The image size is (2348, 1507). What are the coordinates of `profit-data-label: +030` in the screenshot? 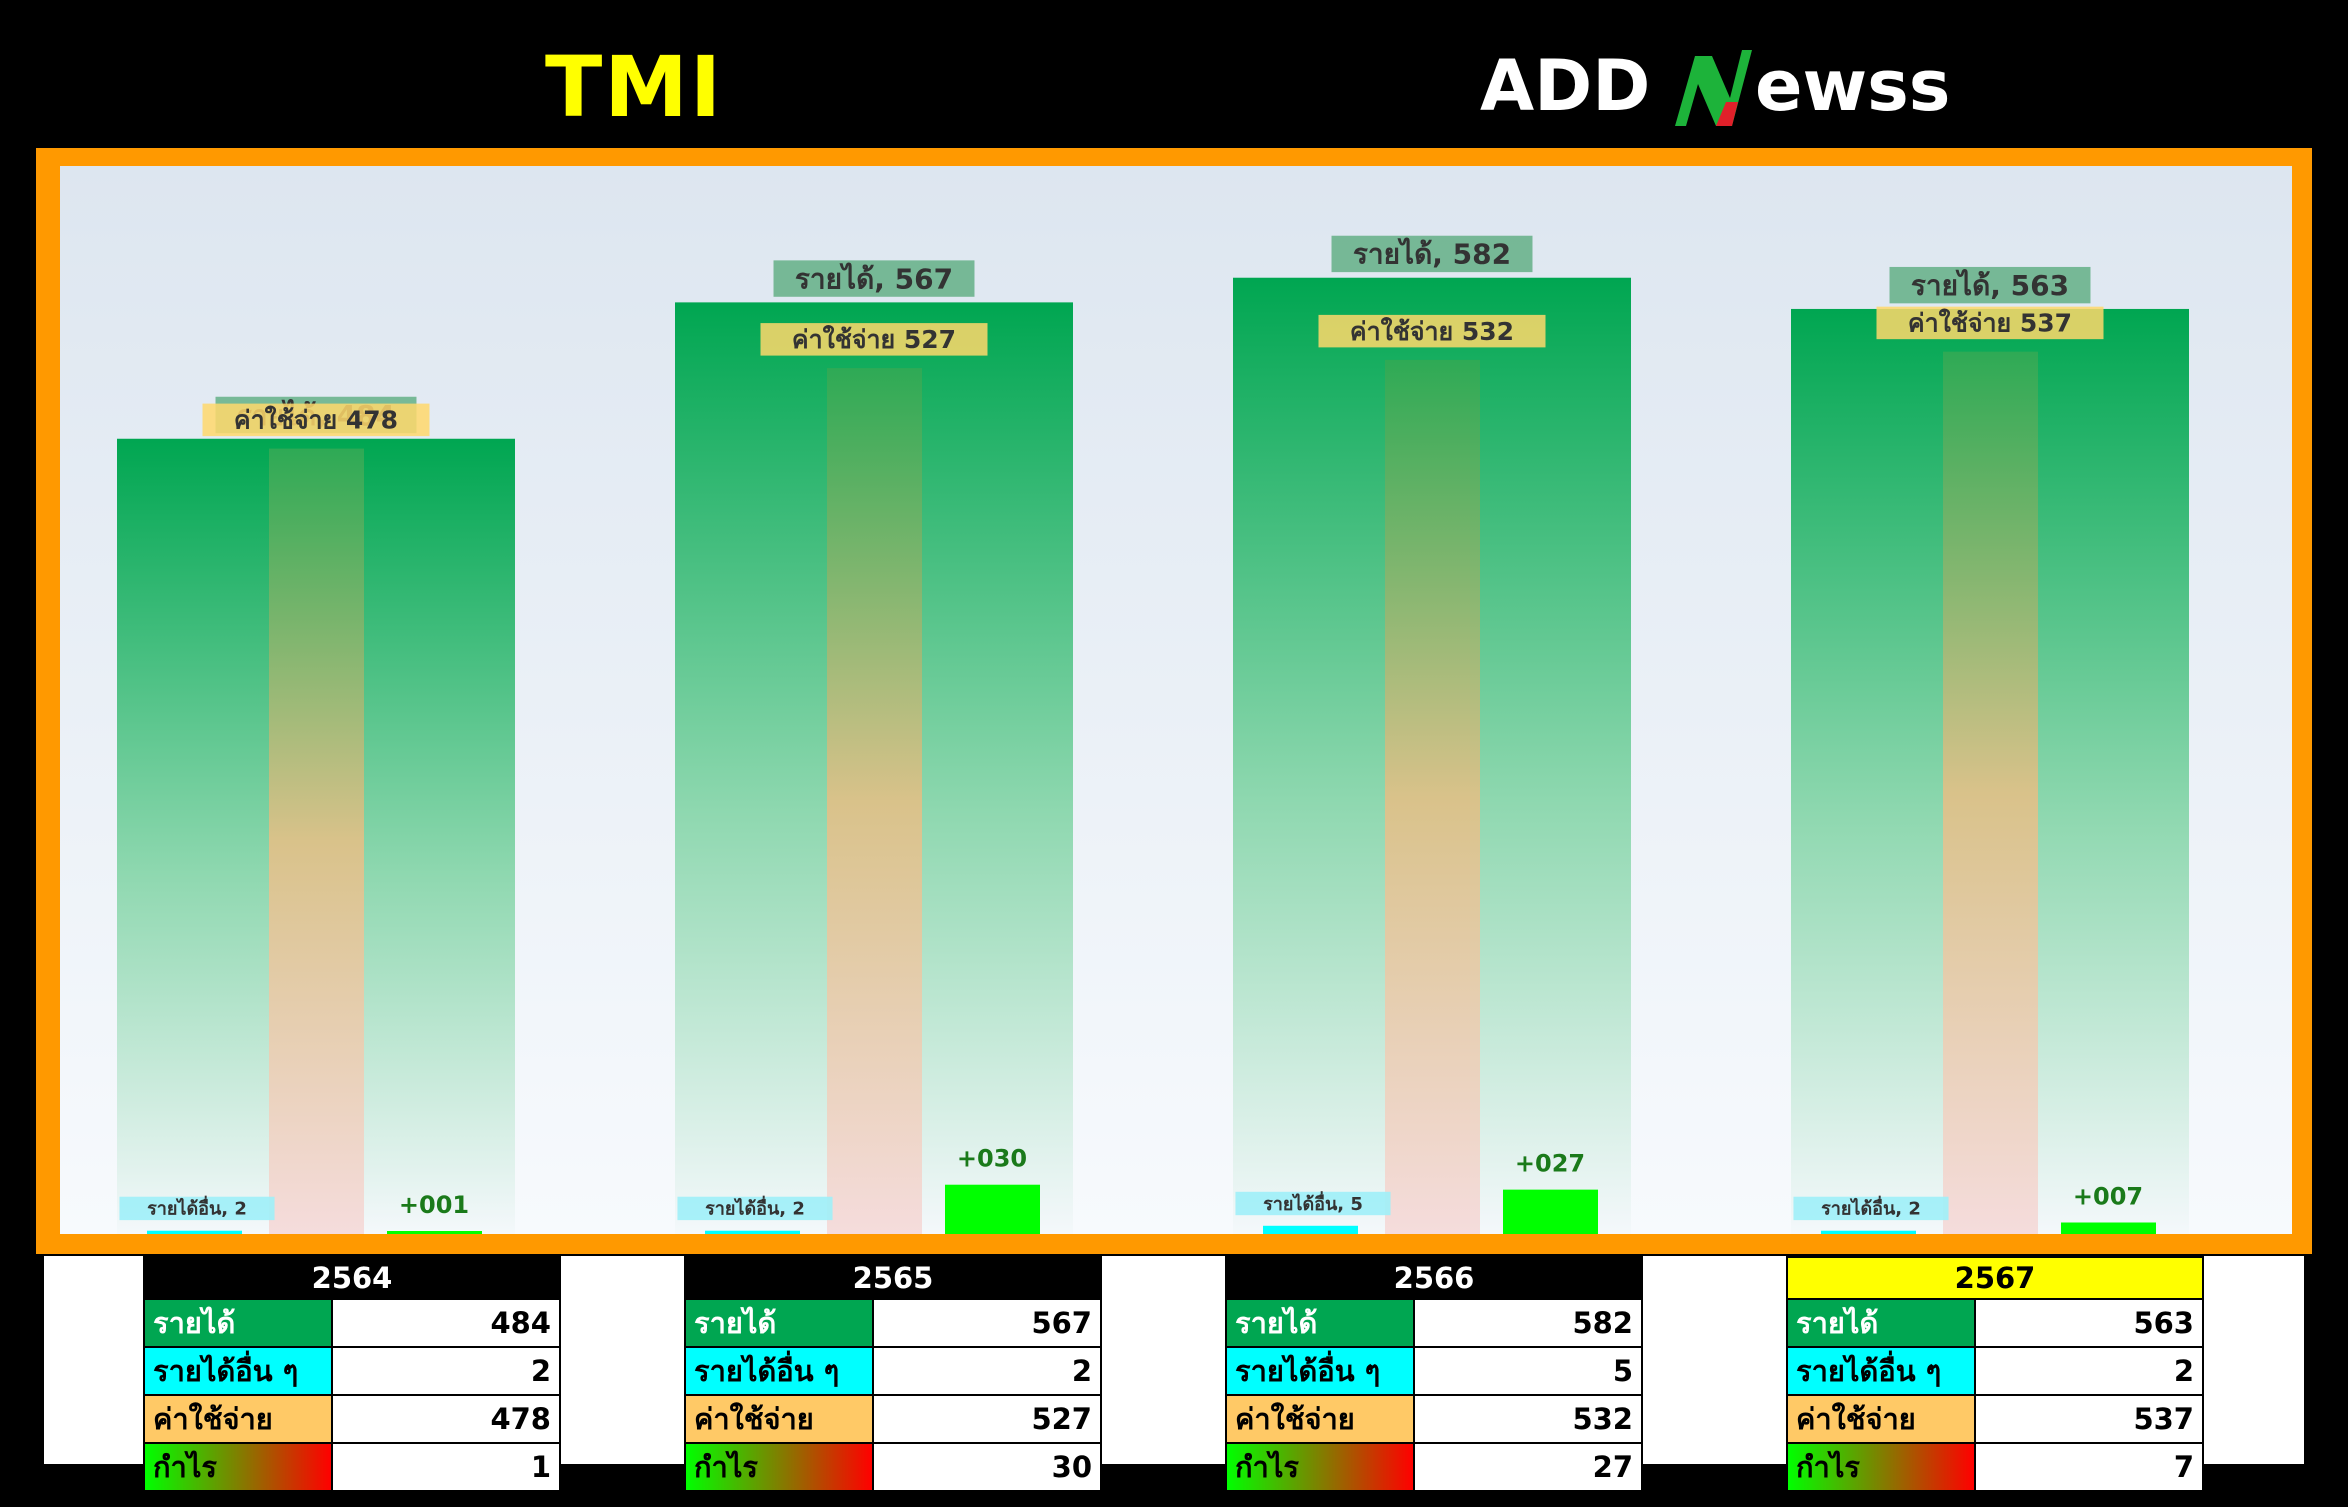 It's located at (992, 1159).